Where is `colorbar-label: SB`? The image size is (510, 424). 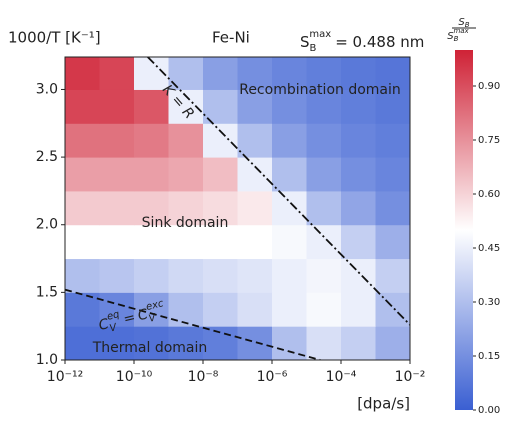 colorbar-label: SB is located at coordinates (463, 23).